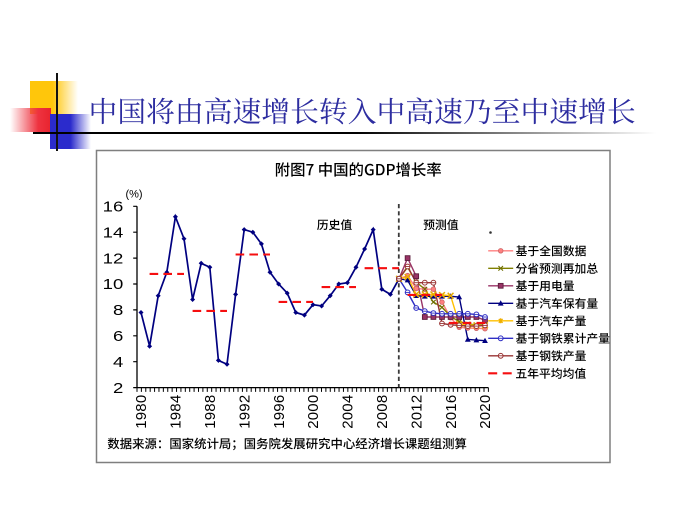  Describe the element at coordinates (118, 310) in the screenshot. I see `svg-text: 8` at that location.